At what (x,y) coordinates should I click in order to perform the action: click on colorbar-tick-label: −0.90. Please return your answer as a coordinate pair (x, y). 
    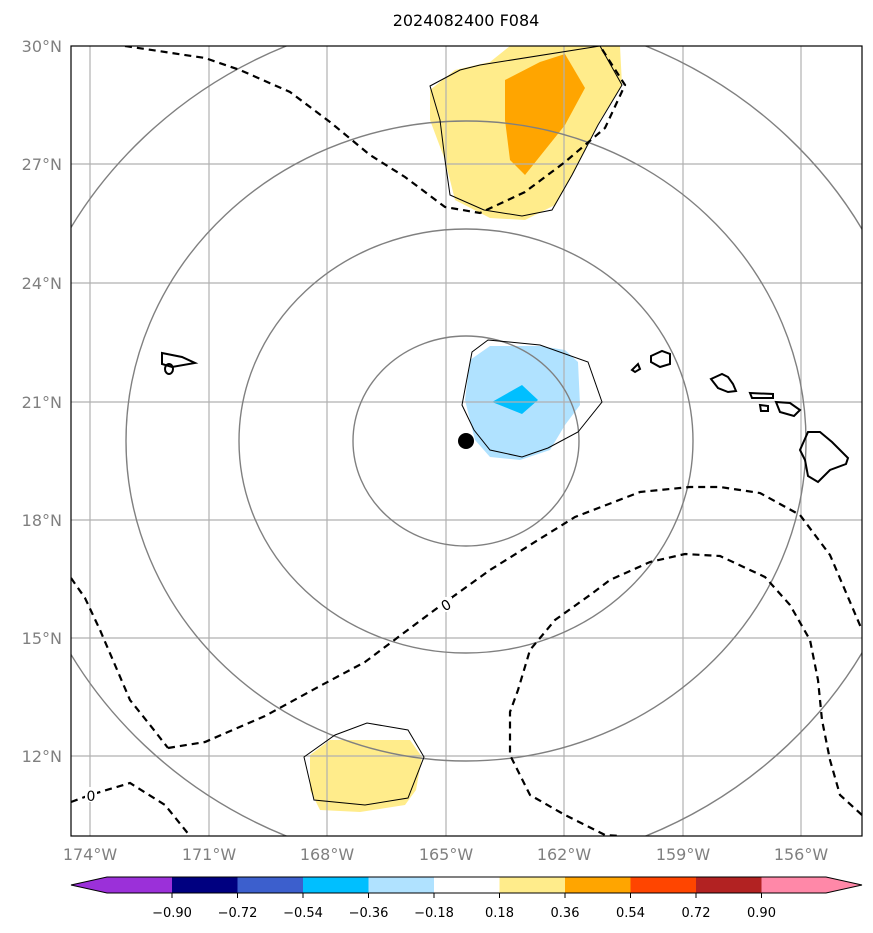
    Looking at the image, I should click on (172, 913).